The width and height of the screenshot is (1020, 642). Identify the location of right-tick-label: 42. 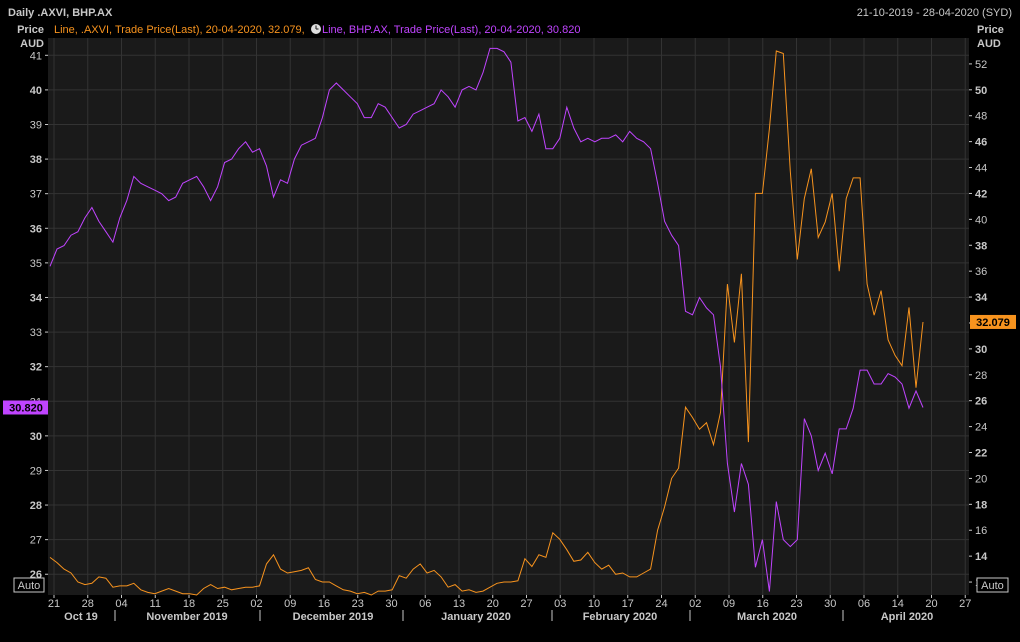
(981, 194).